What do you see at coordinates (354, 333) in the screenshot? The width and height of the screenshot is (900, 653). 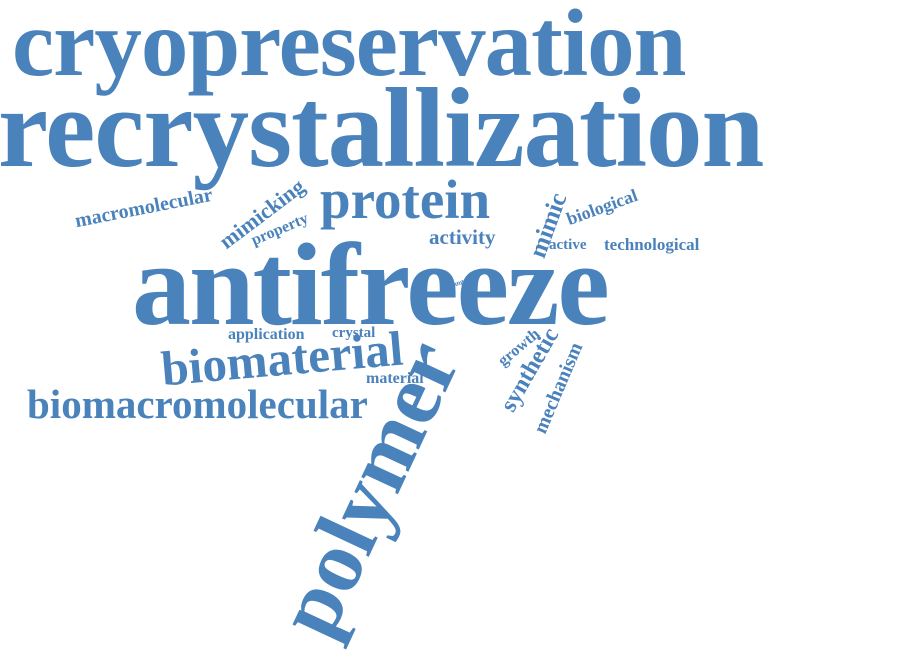 I see `word-crystal: crystal` at bounding box center [354, 333].